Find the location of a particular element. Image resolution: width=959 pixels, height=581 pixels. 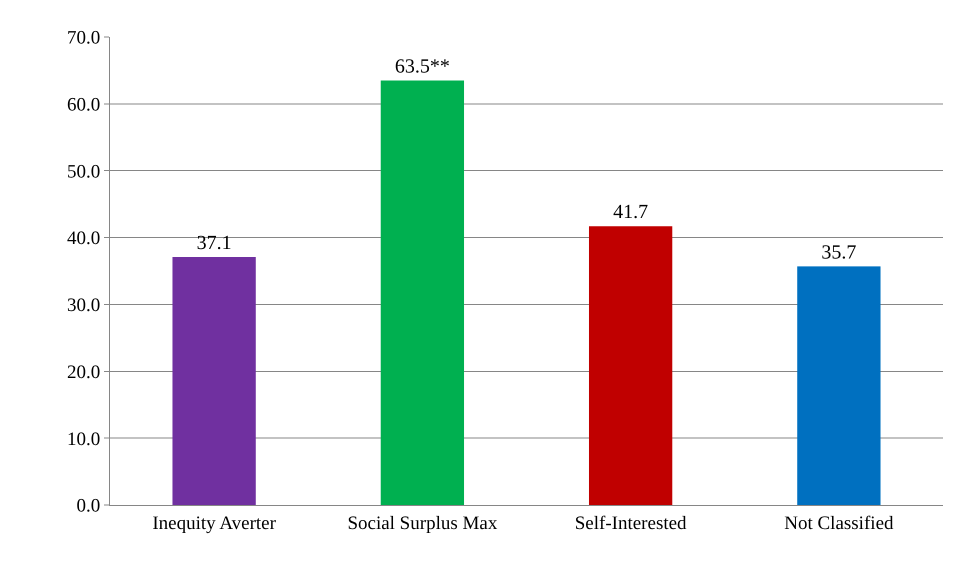

data-label: 41.7 is located at coordinates (630, 212).